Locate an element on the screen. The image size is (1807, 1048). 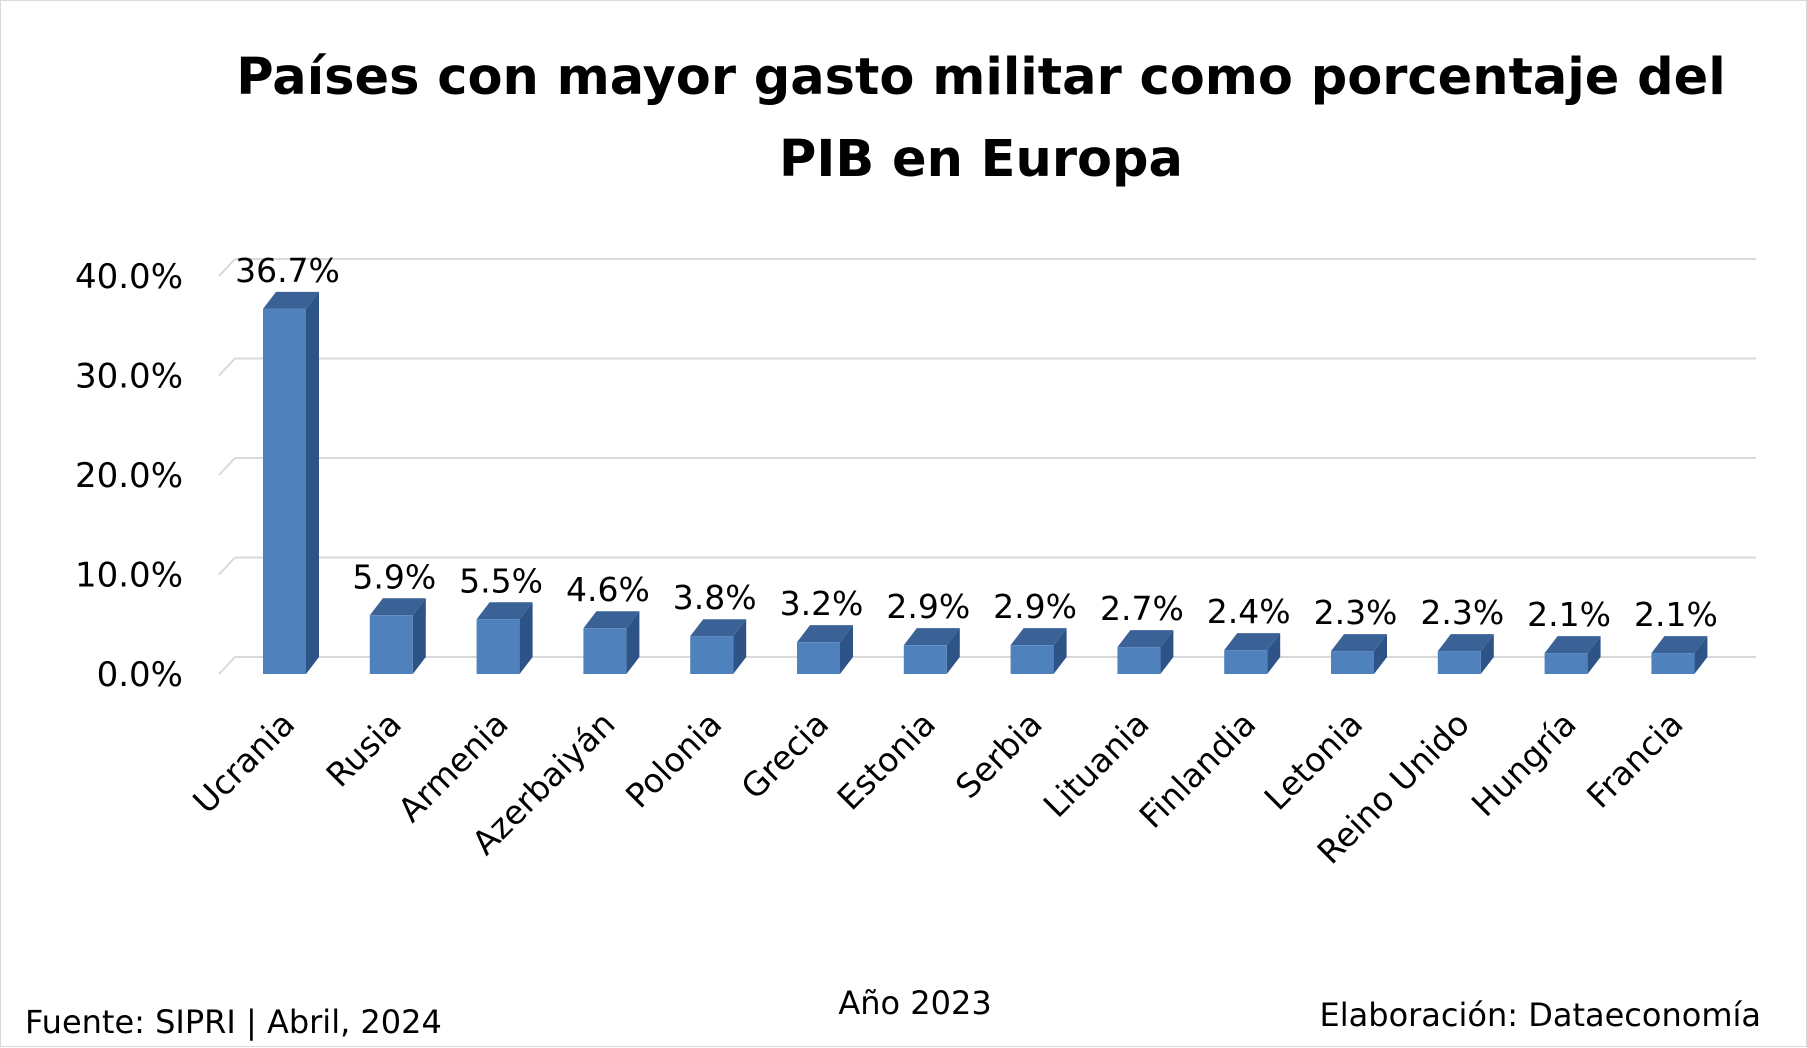
category-label: Finlandia is located at coordinates (1198, 770).